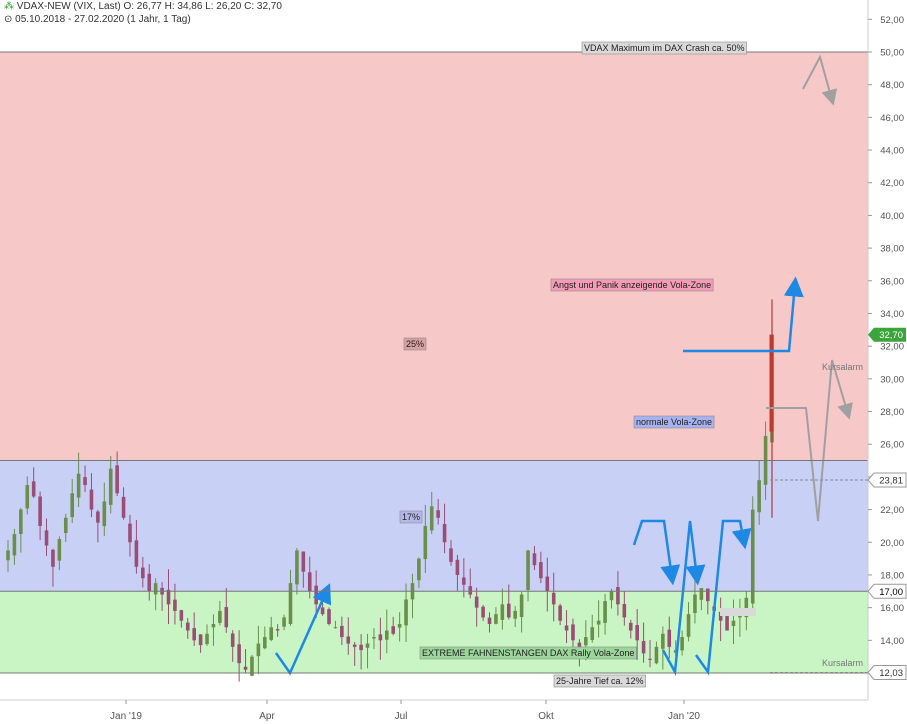 Image resolution: width=907 pixels, height=724 pixels. Describe the element at coordinates (892, 20) in the screenshot. I see `y-tick-label: 52,00` at that location.